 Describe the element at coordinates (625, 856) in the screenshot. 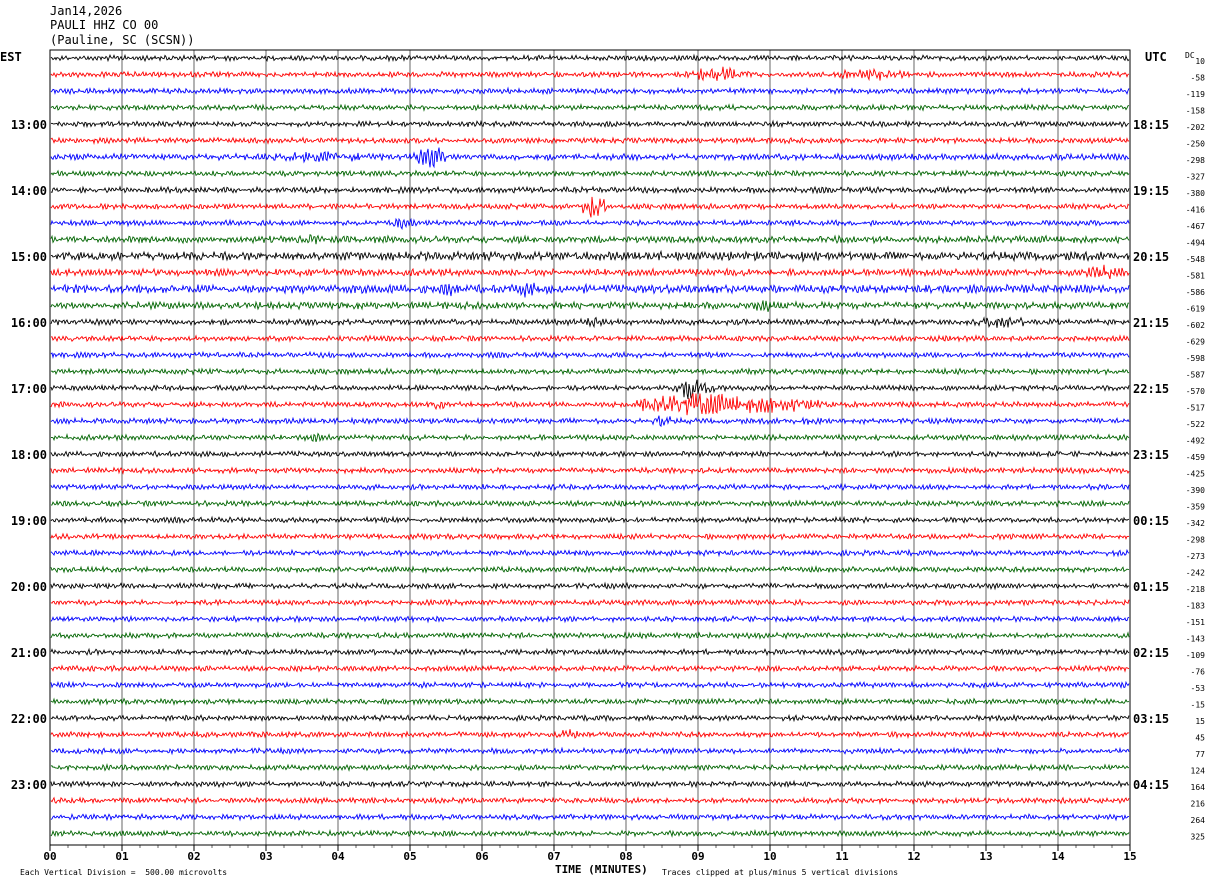

I see `x-tick-label: 08` at that location.